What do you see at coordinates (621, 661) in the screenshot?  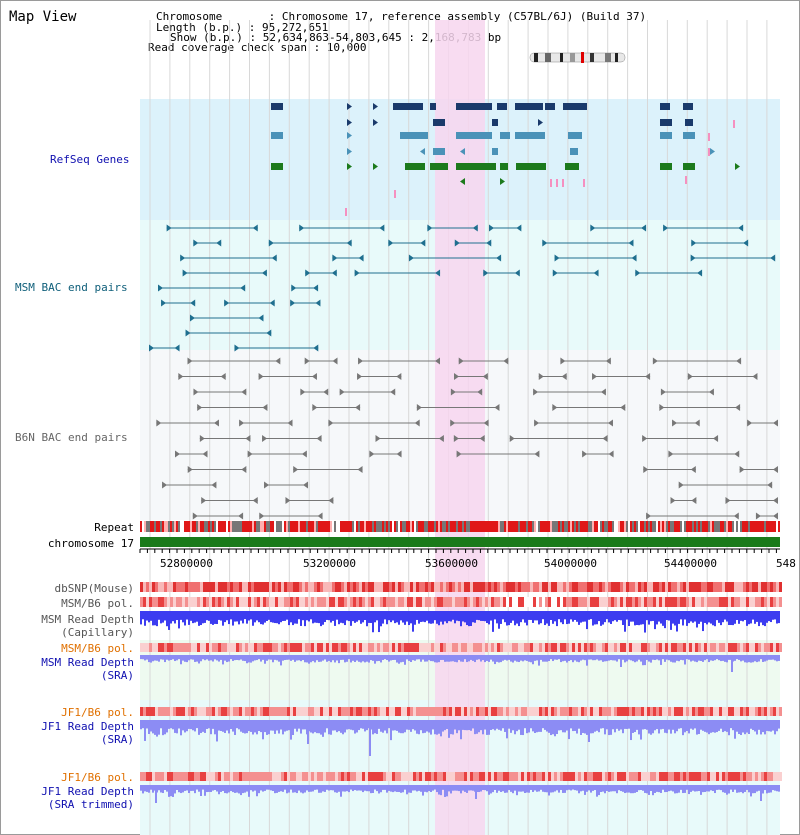 I see `depth-spike` at bounding box center [621, 661].